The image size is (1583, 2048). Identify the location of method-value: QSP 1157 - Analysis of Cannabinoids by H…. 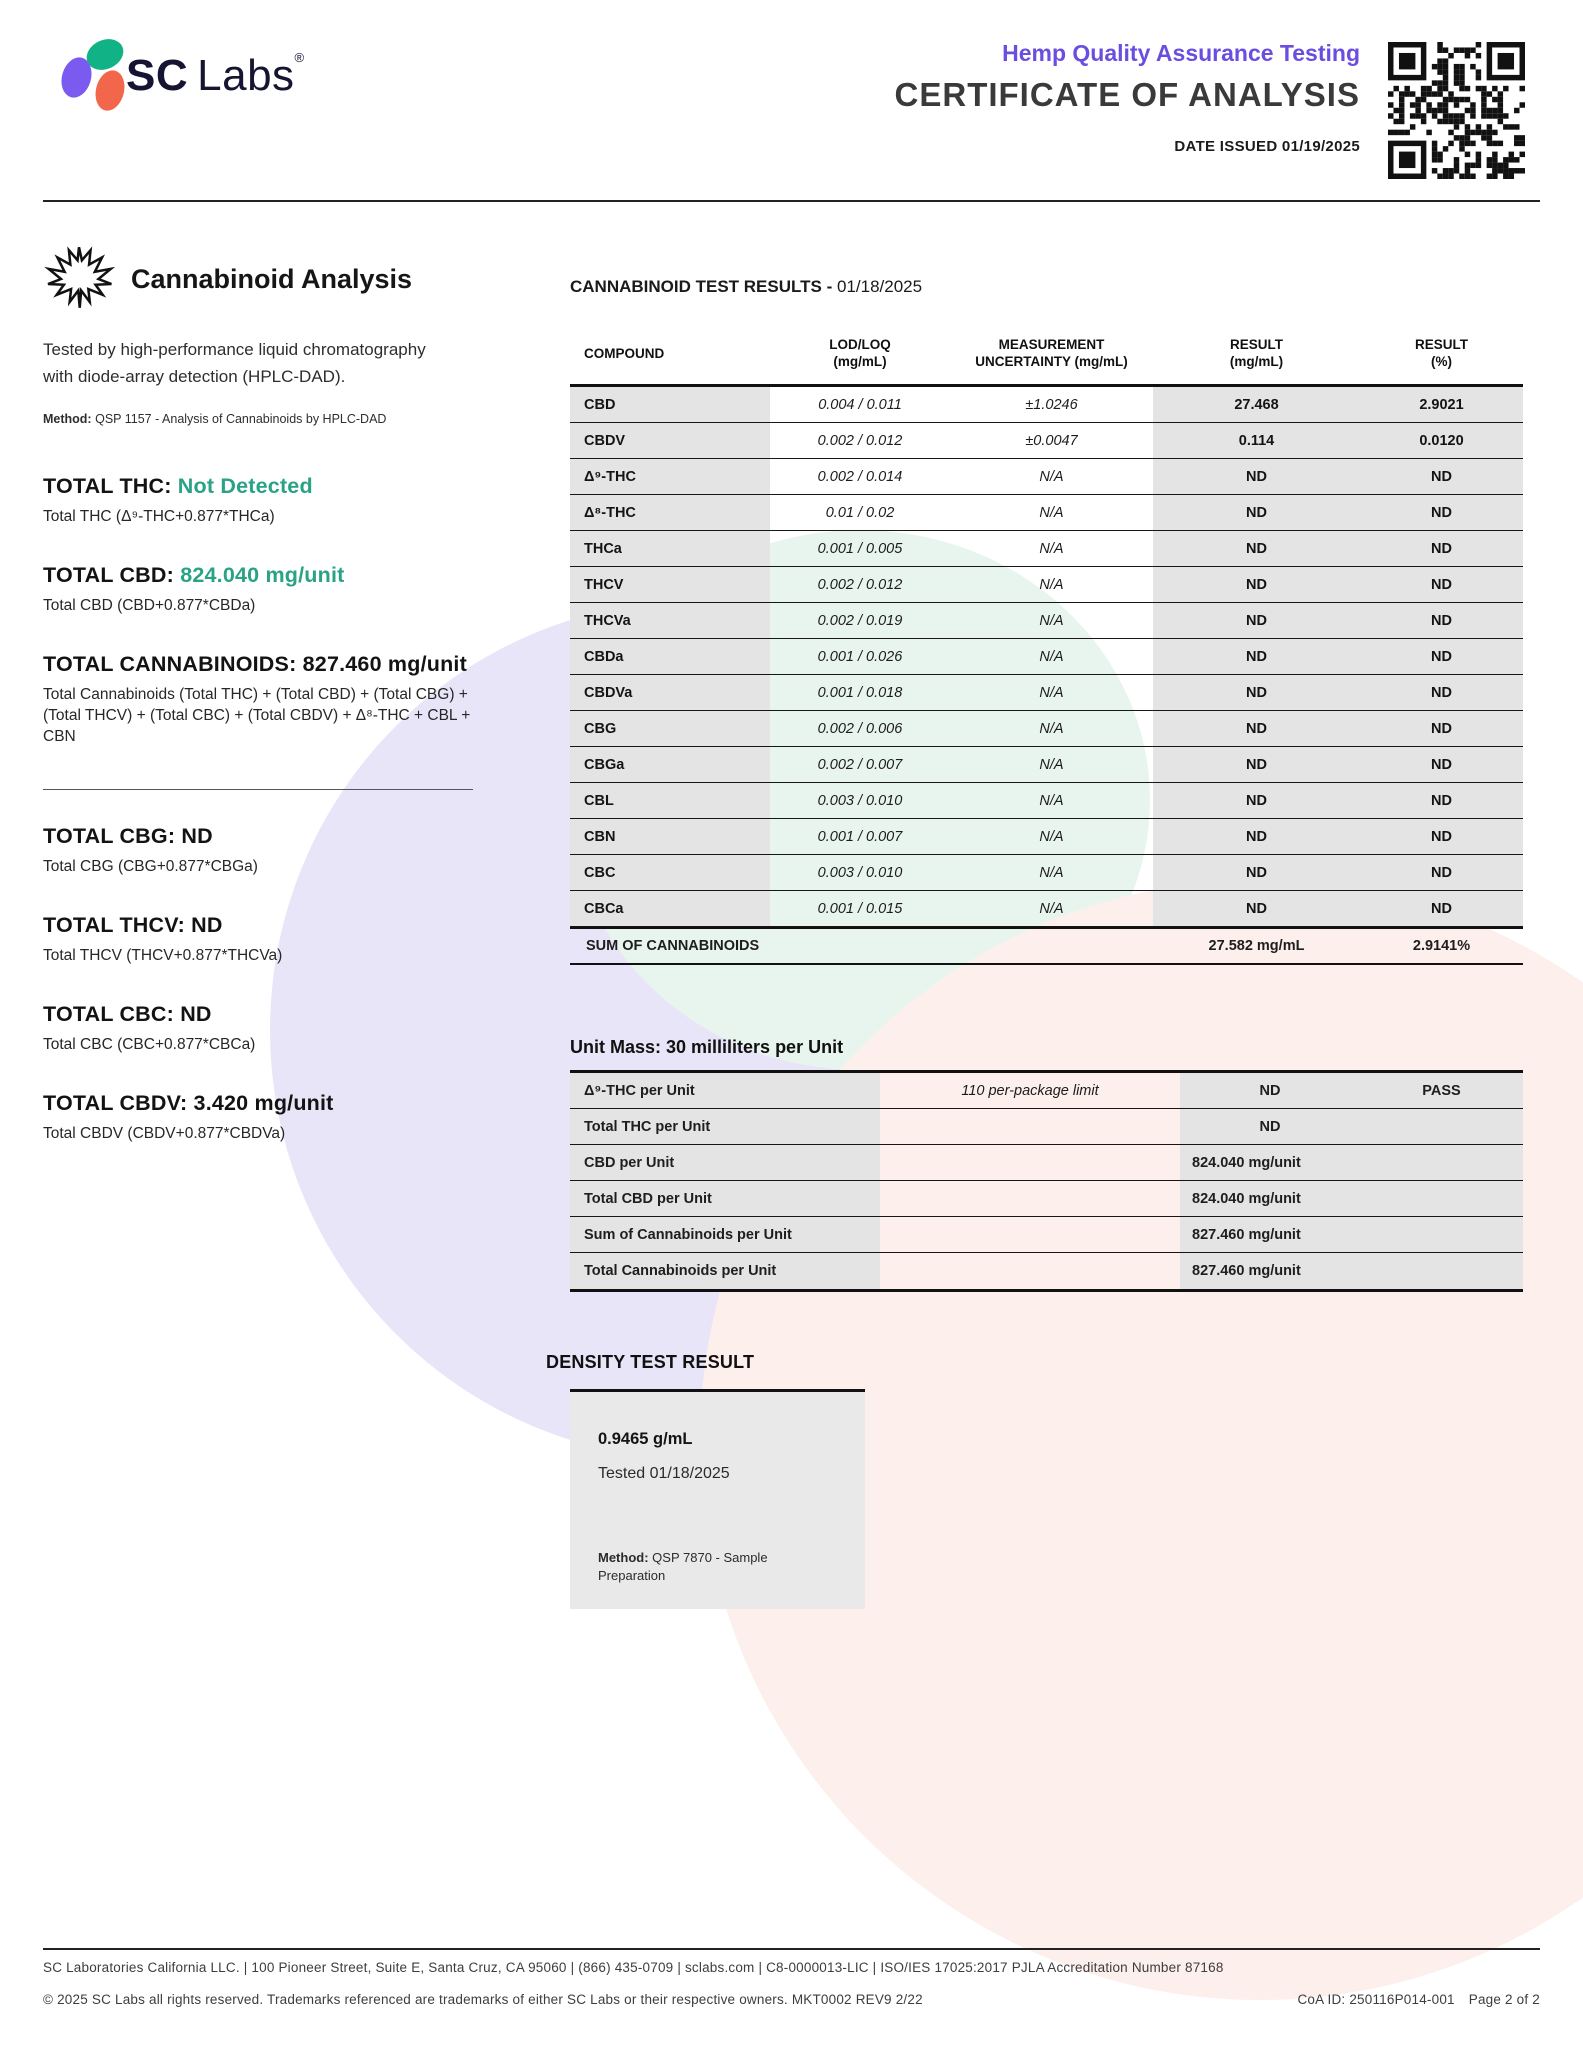
(241, 419).